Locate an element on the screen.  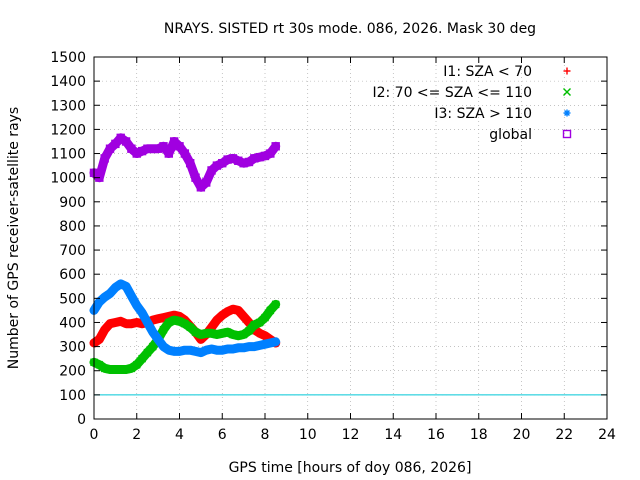
x-tick-label: 0 is located at coordinates (94, 435).